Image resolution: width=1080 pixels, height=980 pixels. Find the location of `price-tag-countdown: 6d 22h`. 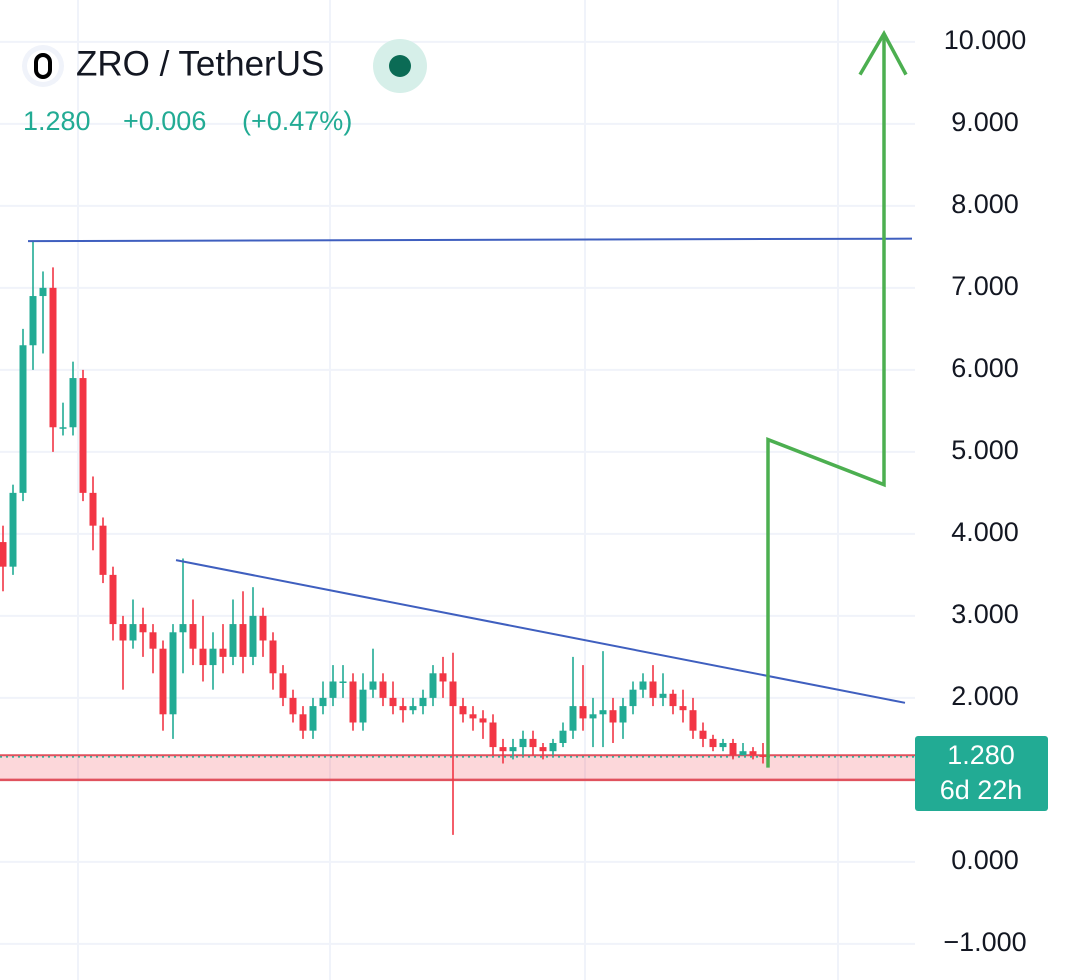

price-tag-countdown: 6d 22h is located at coordinates (981, 790).